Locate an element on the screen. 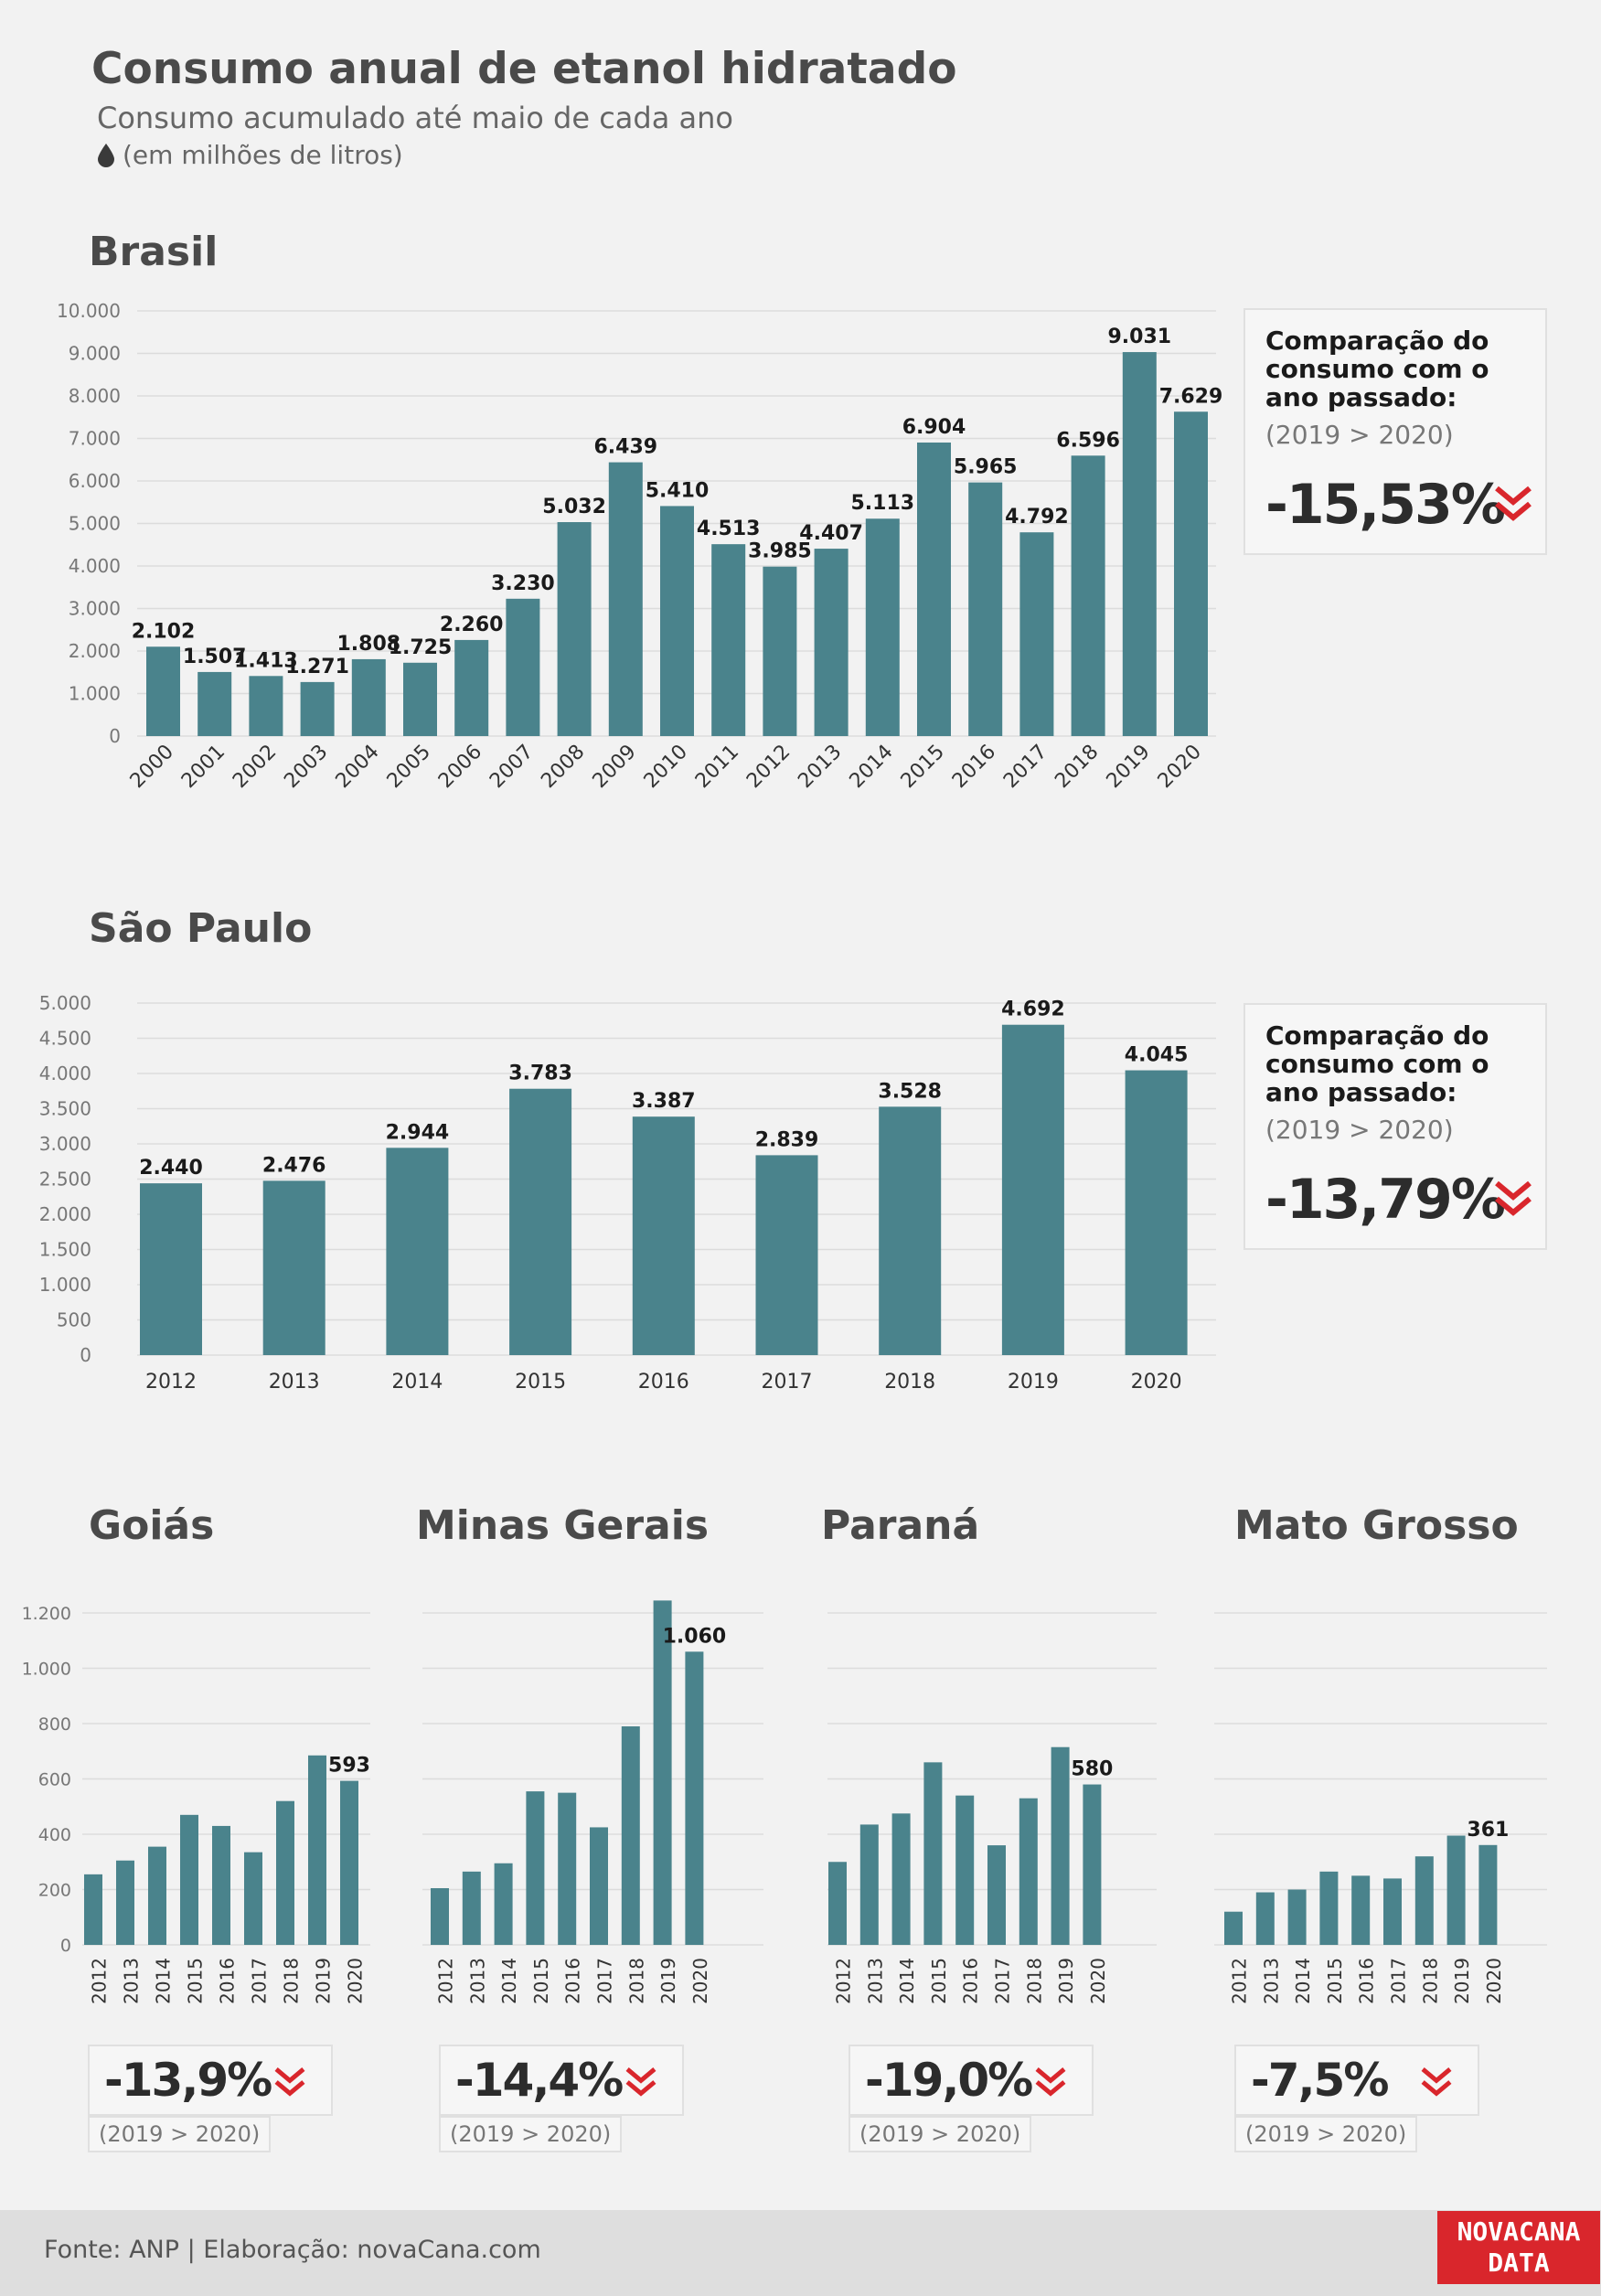  comparison-box-mg: -14,4% is located at coordinates (561, 2080).